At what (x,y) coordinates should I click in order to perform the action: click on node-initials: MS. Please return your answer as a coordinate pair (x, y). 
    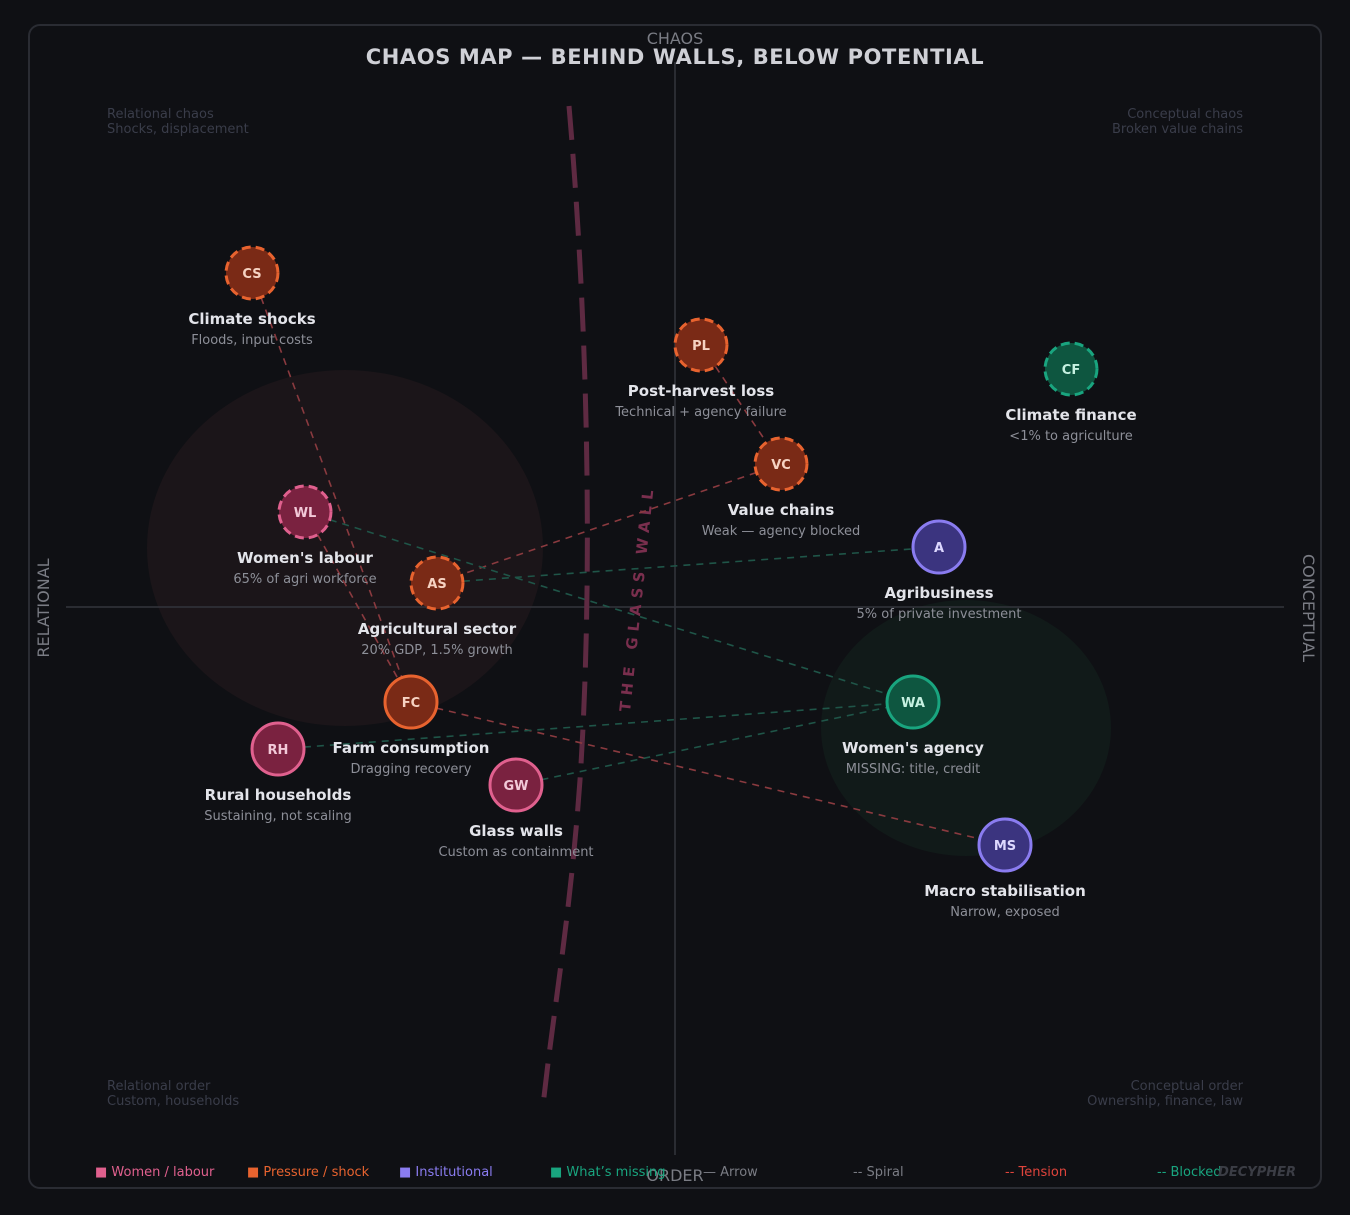
    Looking at the image, I should click on (1005, 846).